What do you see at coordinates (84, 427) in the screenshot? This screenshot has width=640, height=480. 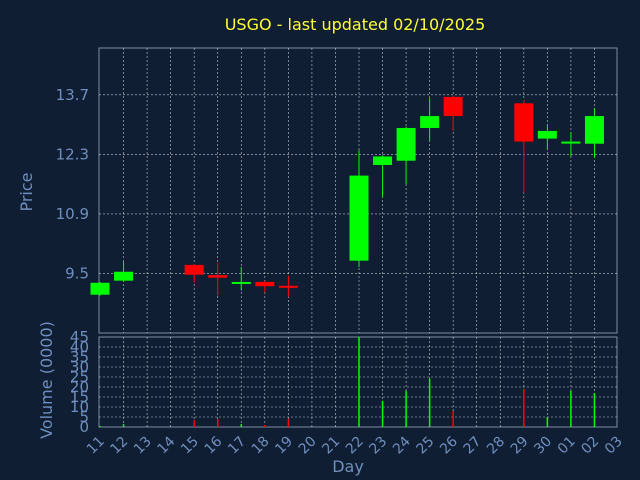 I see `volume-tick-label: 0` at bounding box center [84, 427].